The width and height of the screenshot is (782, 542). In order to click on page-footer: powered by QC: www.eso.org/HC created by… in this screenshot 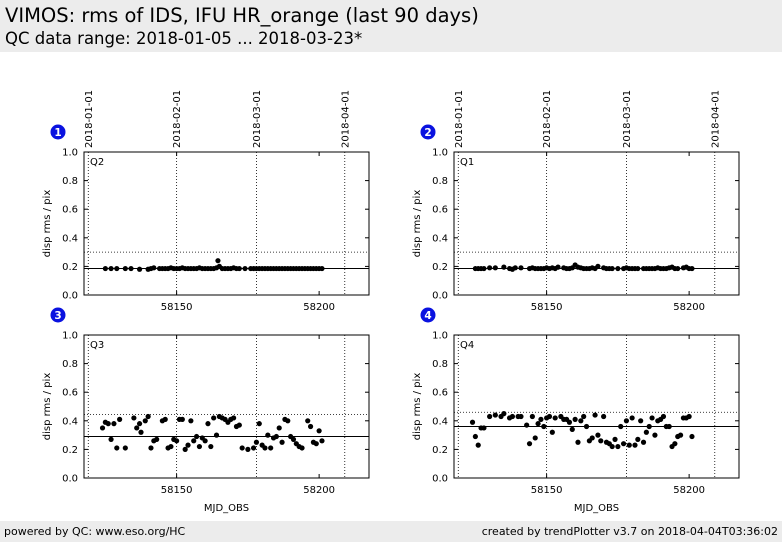, I will do `click(391, 531)`.